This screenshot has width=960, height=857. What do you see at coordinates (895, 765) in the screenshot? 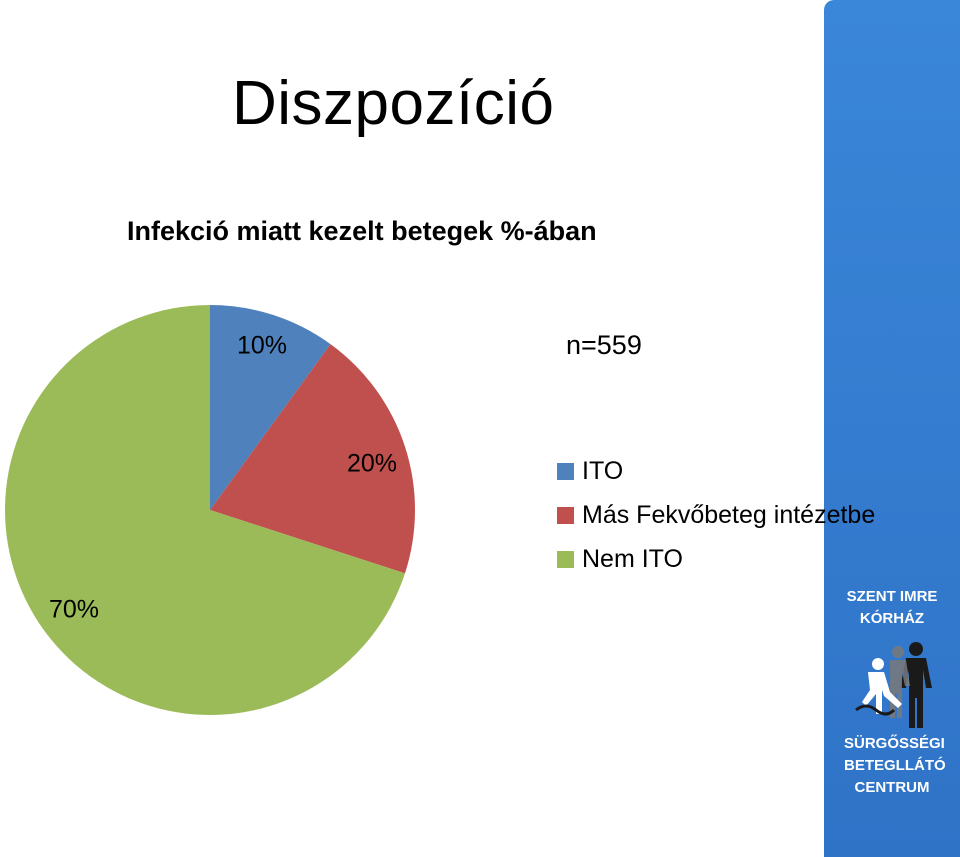
I see `center-name: SÜRGŐSSÉGI BETEGLLÁTÓ CENTRUM` at bounding box center [895, 765].